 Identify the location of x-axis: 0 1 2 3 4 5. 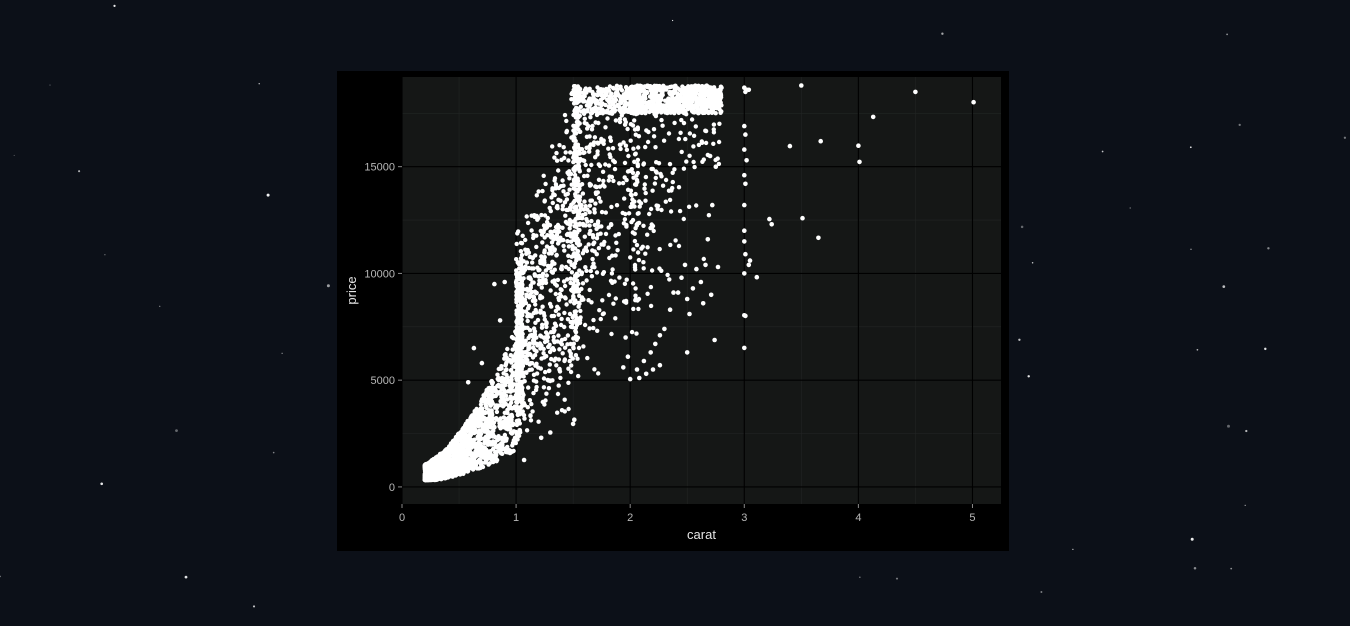
(687, 514).